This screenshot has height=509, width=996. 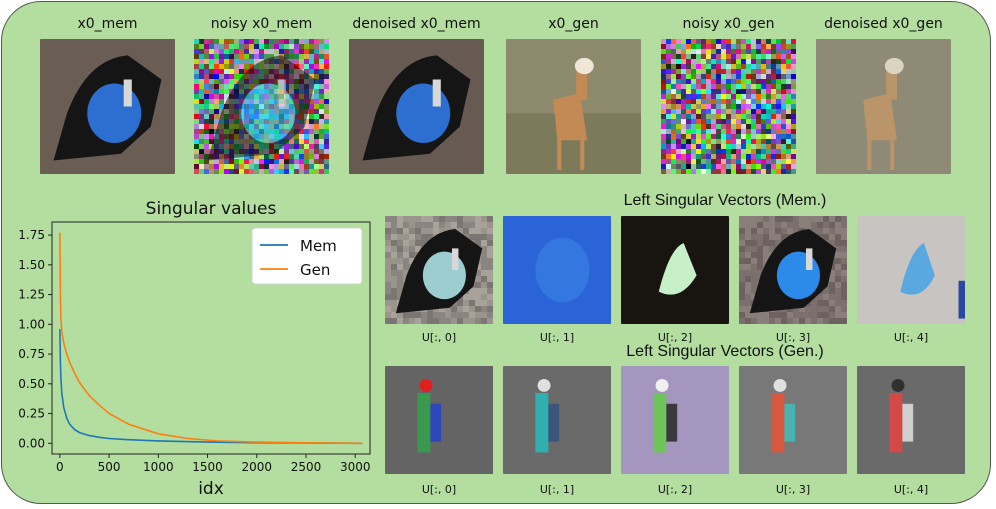 What do you see at coordinates (315, 270) in the screenshot?
I see `legend-label: Gen` at bounding box center [315, 270].